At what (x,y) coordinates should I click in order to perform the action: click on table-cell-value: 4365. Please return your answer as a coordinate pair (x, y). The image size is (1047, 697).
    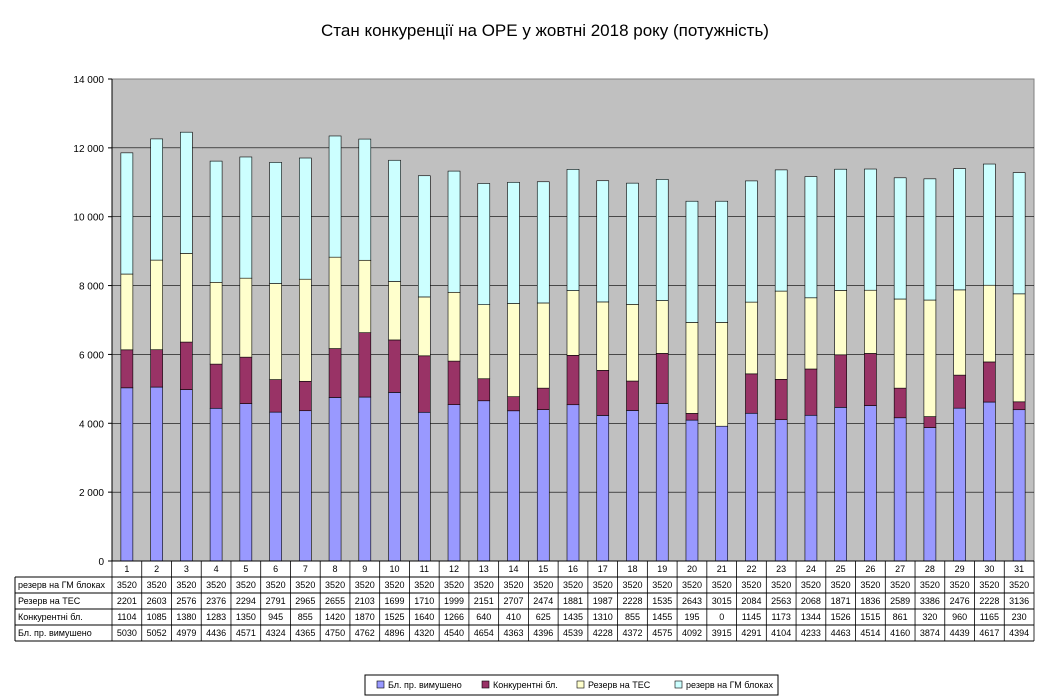
    Looking at the image, I should click on (305, 633).